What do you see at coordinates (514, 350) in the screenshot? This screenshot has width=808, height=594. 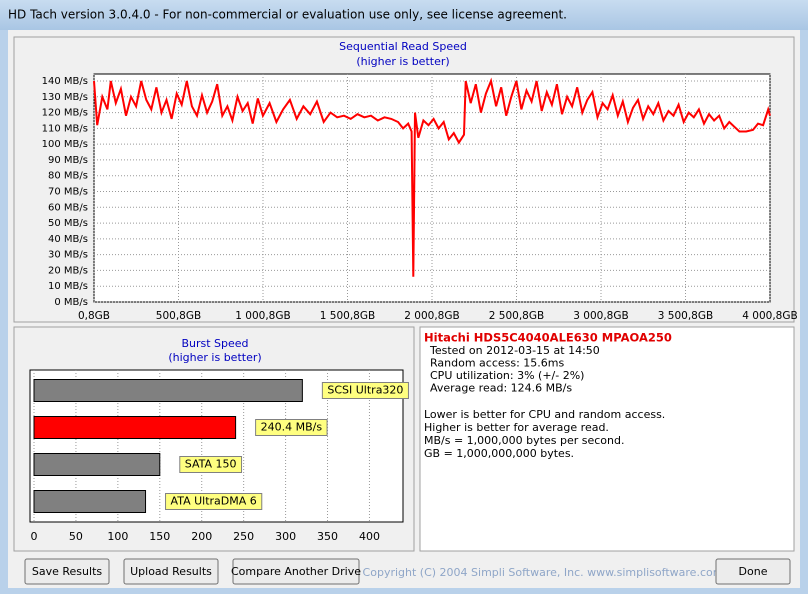 I see `info-line: Tested on 2012-03-15 at 14:50` at bounding box center [514, 350].